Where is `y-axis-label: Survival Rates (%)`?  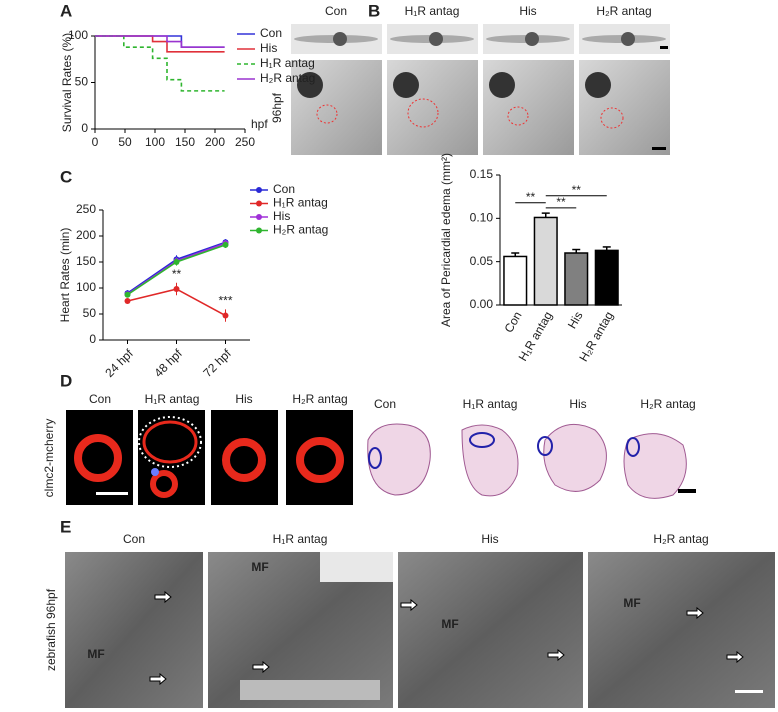 y-axis-label: Survival Rates (%) is located at coordinates (67, 82).